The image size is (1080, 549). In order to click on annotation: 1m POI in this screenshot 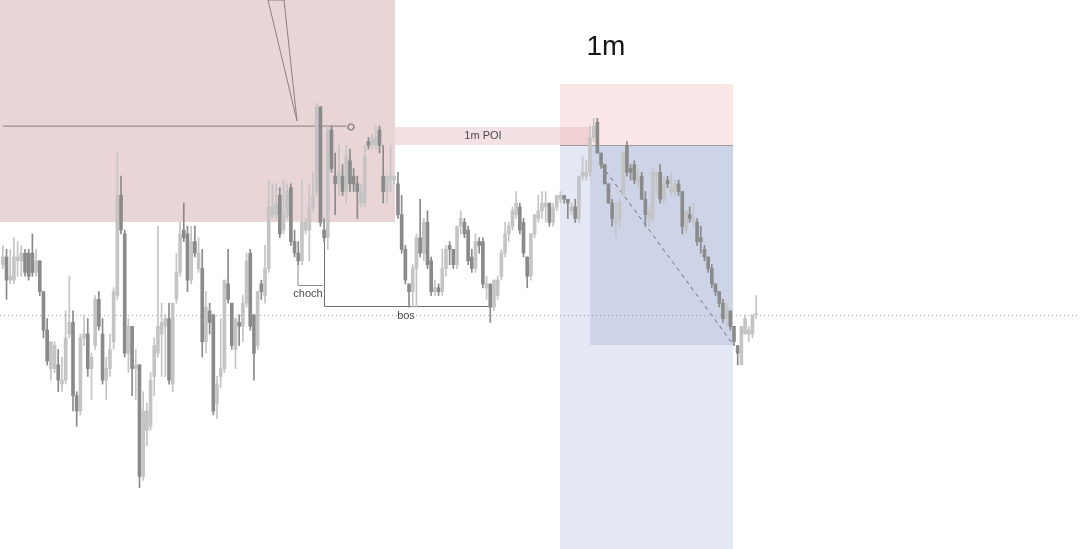, I will do `click(483, 135)`.